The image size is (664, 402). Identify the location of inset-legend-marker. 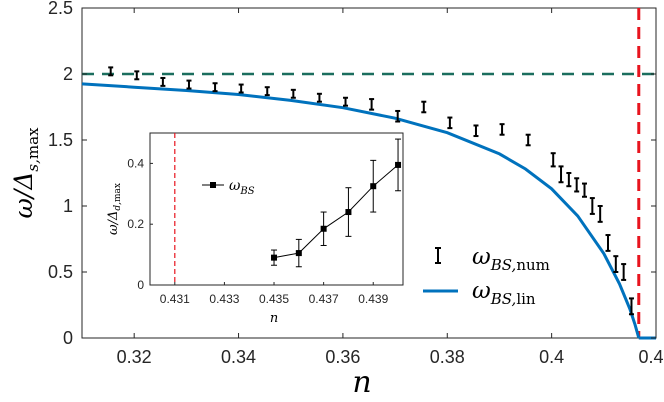
(213, 185).